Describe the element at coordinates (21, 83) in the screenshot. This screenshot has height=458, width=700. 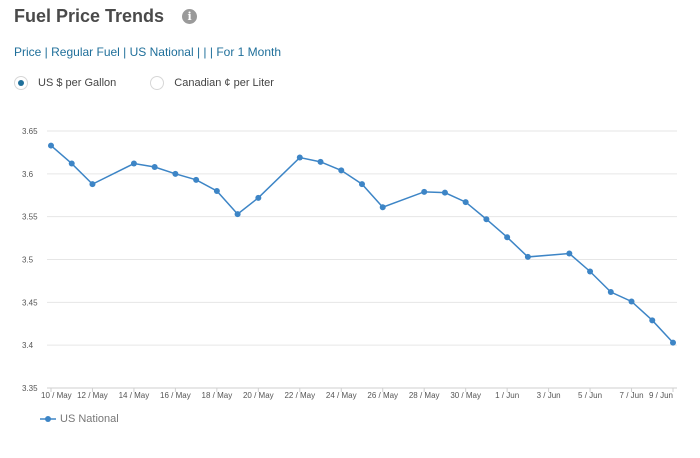
I see `radio-button-checked-icon` at that location.